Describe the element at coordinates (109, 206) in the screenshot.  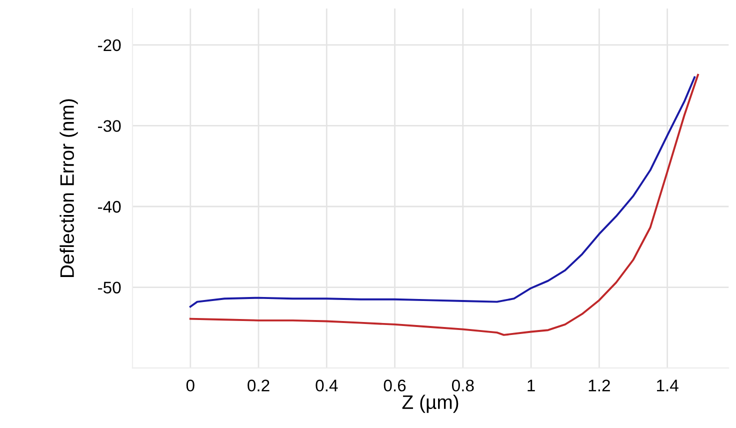
I see `y-tick-label: -40` at that location.